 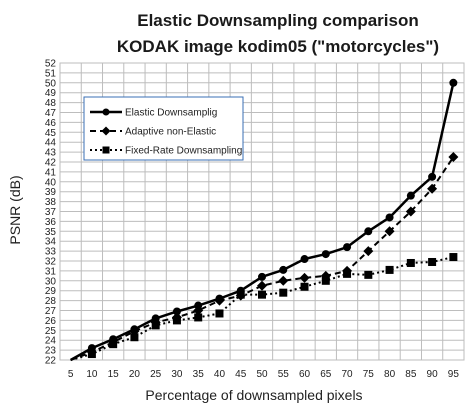 I want to click on y-tick-label: 44, so click(x=51, y=143).